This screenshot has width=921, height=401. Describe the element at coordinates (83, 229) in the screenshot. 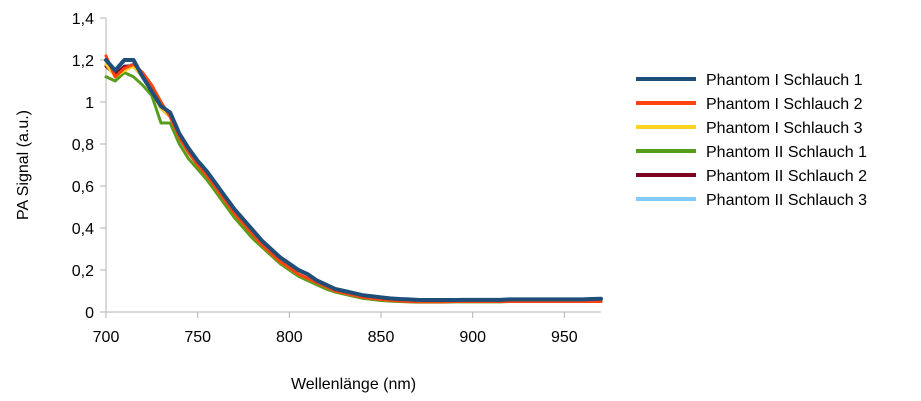

I see `y-tick-label: 0,4` at that location.